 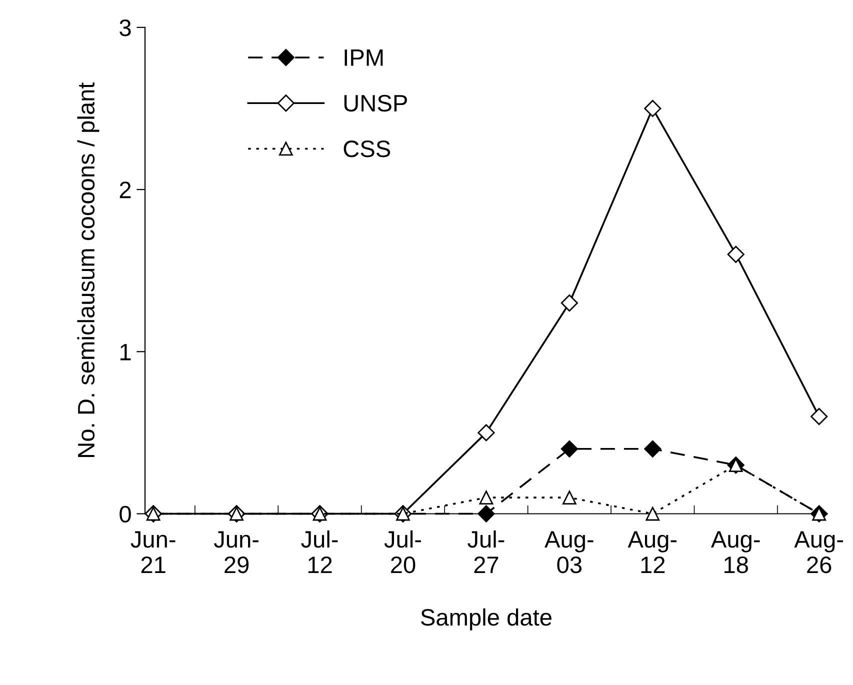 What do you see at coordinates (818, 552) in the screenshot?
I see `x-tick-label: Aug- 26` at bounding box center [818, 552].